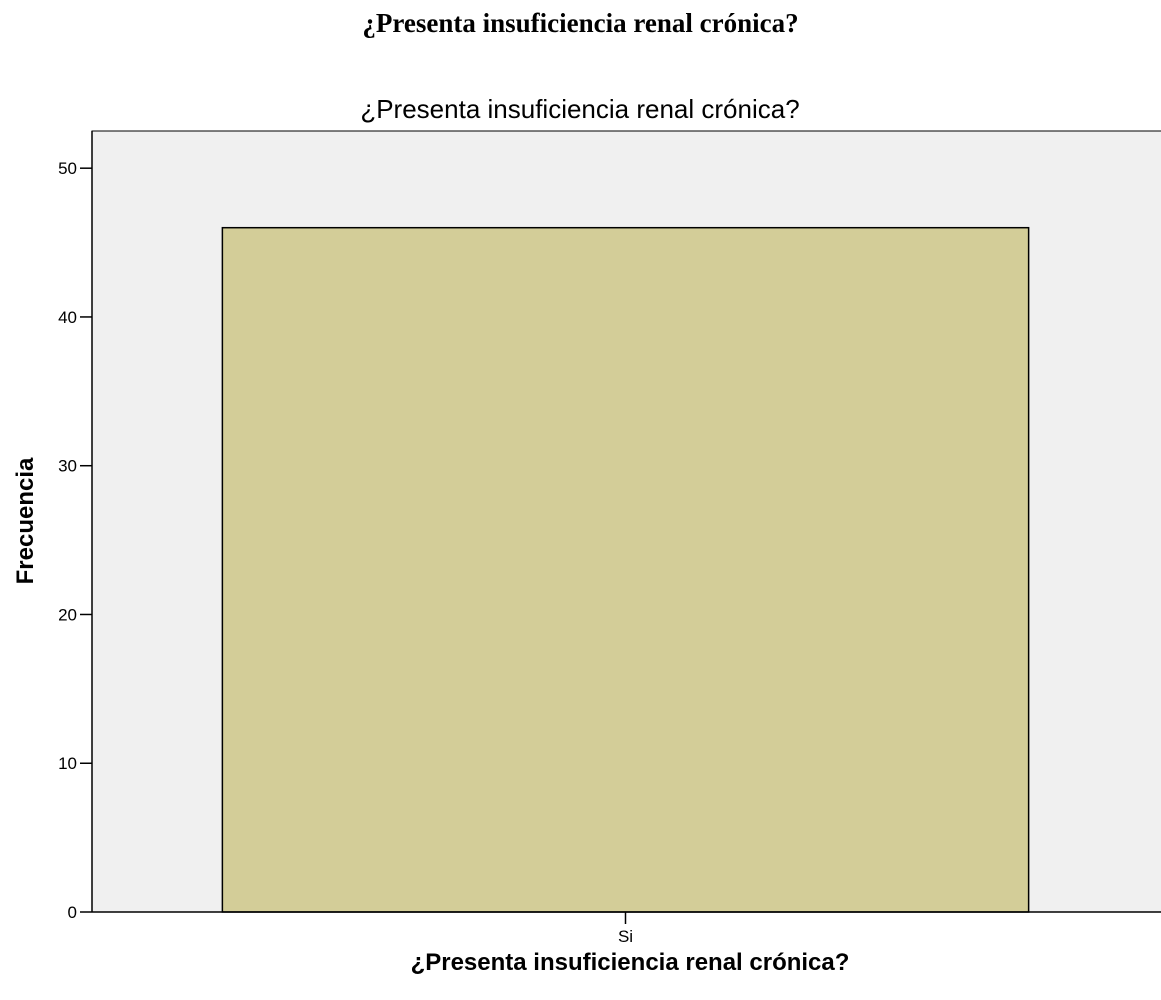 The image size is (1161, 1000). Describe the element at coordinates (75, 526) in the screenshot. I see `y-axis: 0 10 20 30 40 50` at that location.